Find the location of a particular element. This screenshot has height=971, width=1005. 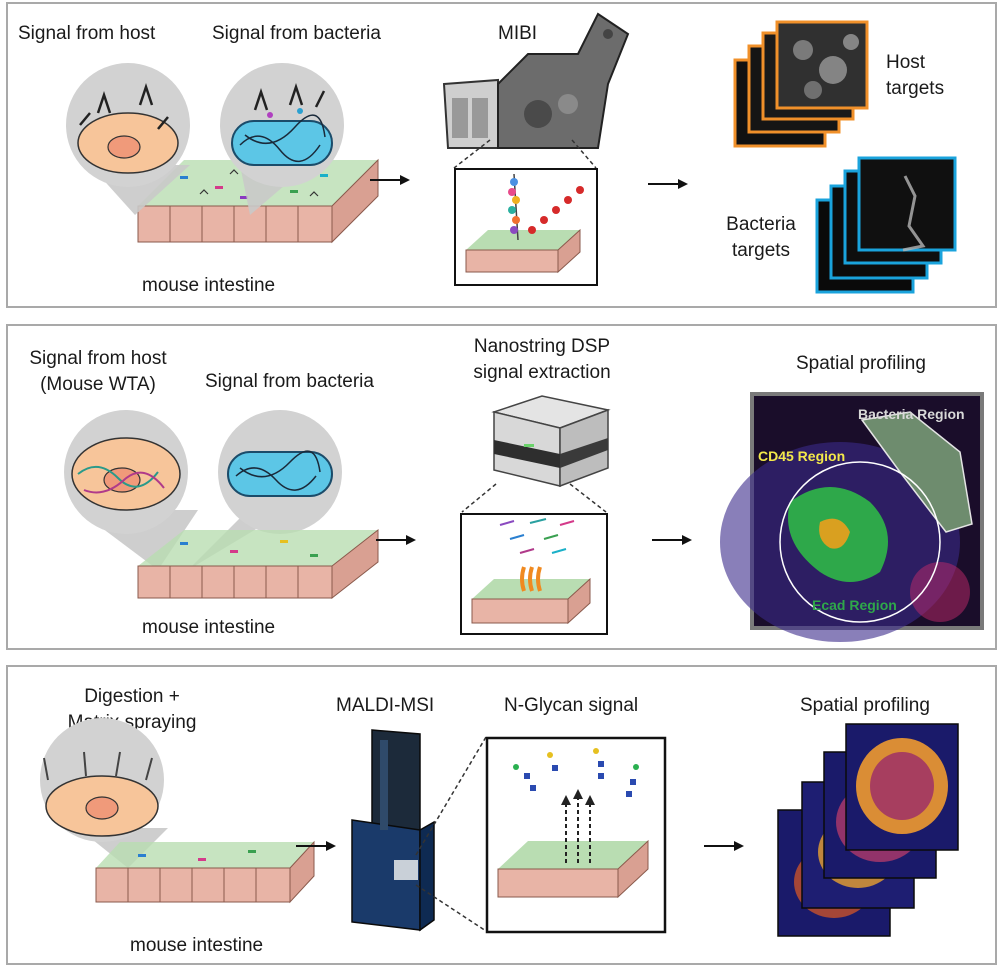

zoom-bubbles is located at coordinates (205, 139).